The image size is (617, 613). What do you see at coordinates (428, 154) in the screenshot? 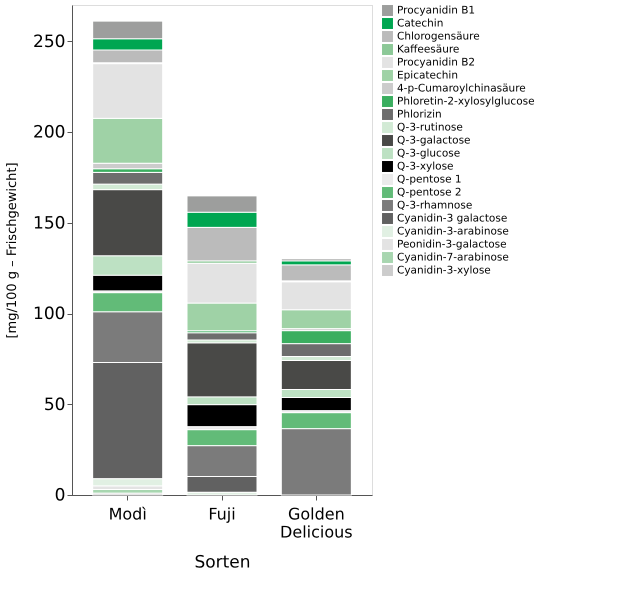
I see `legend-label: Q-3-glucose` at bounding box center [428, 154].